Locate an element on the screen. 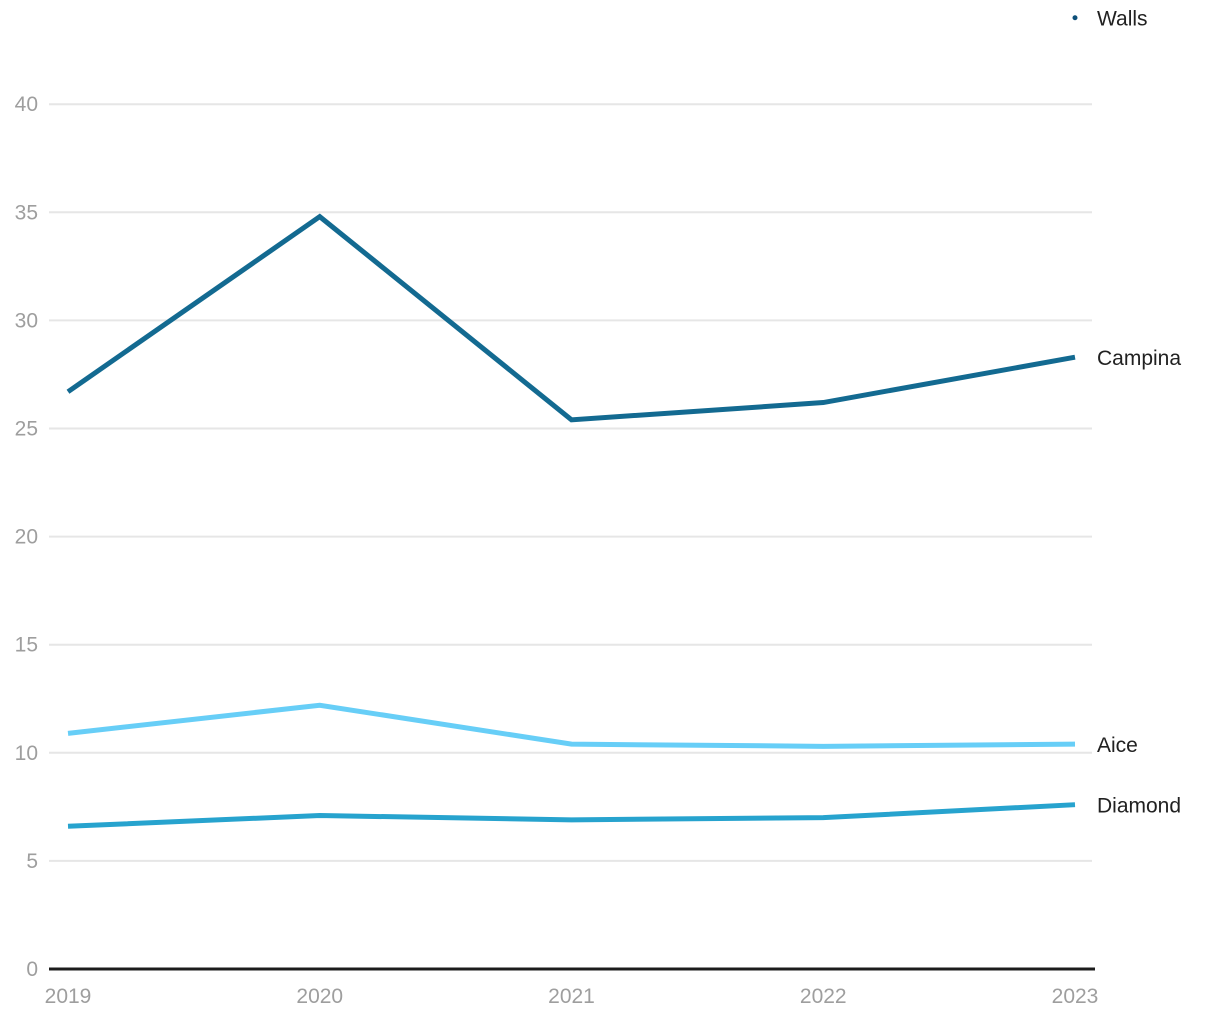  series-label-diamond: Diamond is located at coordinates (1139, 806).